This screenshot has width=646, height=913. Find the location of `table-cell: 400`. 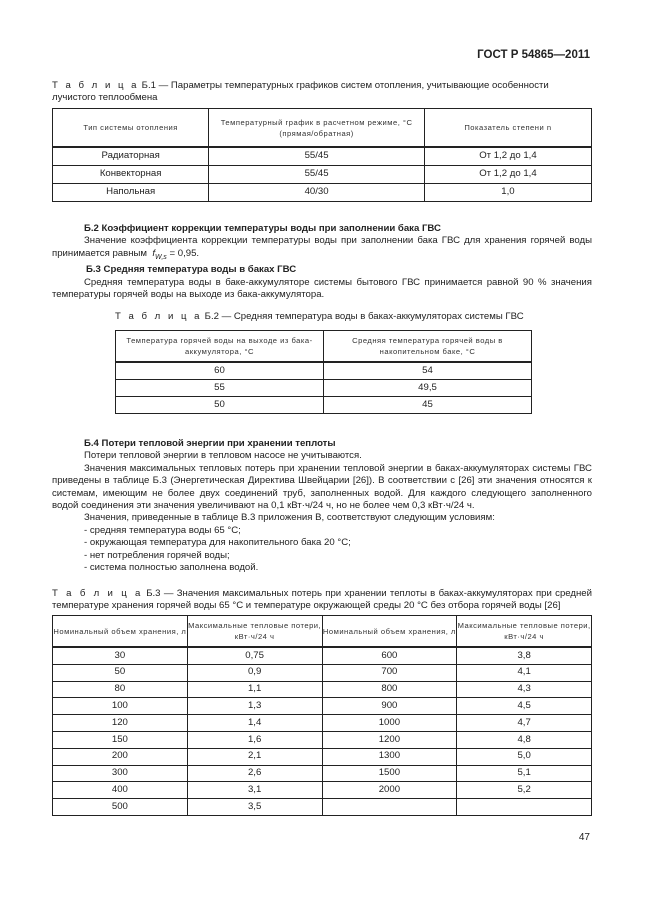

table-cell: 400 is located at coordinates (120, 790).